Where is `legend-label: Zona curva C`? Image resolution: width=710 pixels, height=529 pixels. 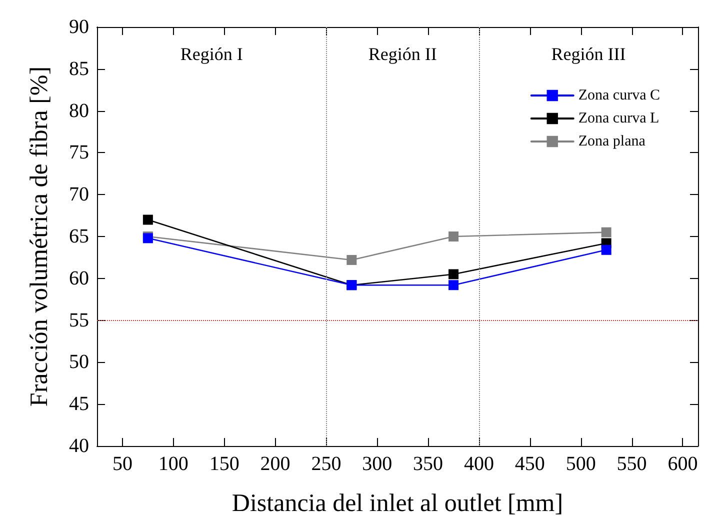
legend-label: Zona curva C is located at coordinates (619, 96).